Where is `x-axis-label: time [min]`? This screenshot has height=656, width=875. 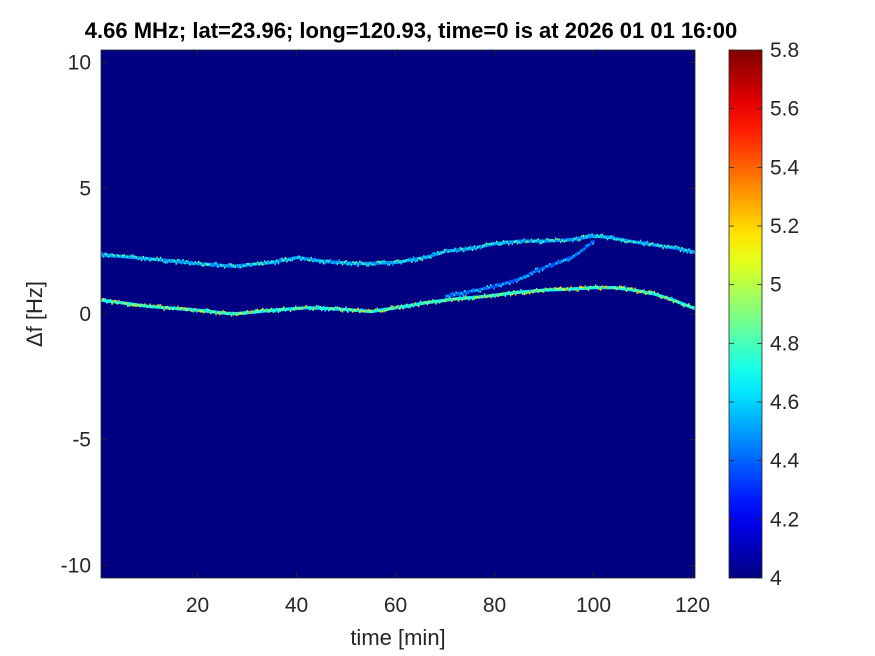 x-axis-label: time [min] is located at coordinates (397, 637).